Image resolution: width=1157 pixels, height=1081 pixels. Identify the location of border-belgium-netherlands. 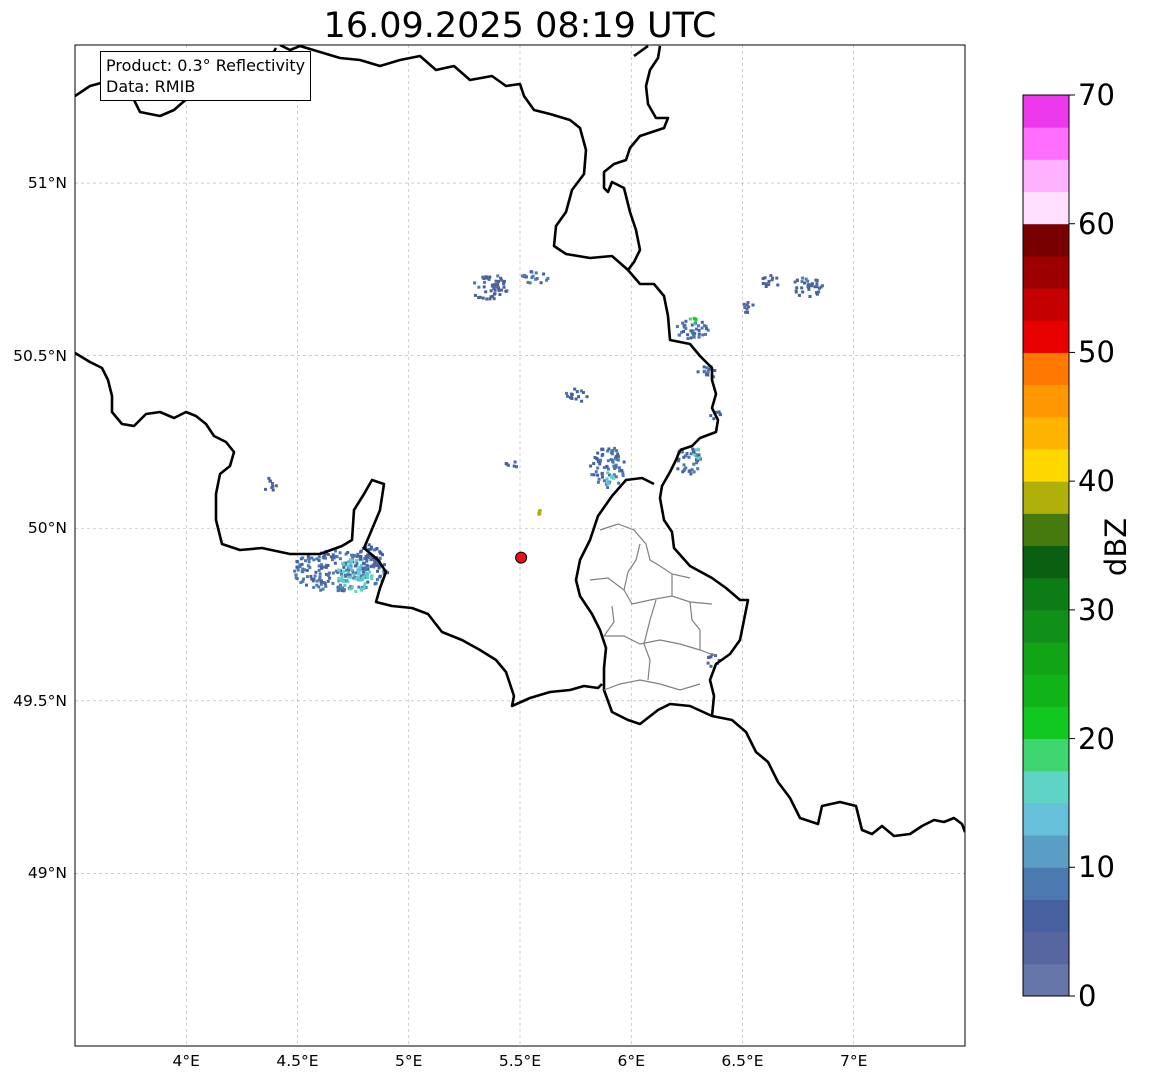
(499, 248).